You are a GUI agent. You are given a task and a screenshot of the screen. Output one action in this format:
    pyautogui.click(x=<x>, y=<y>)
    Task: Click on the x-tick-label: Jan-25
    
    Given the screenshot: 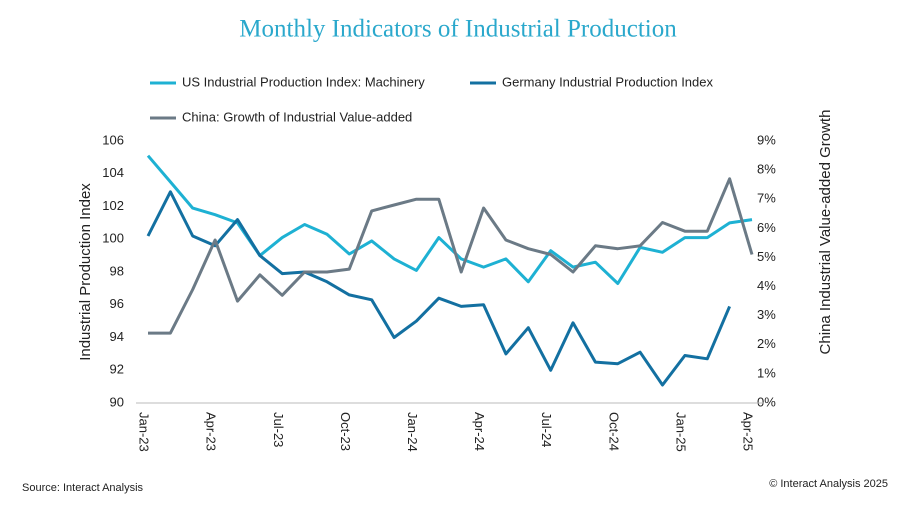 What is the action you would take?
    pyautogui.click(x=680, y=432)
    